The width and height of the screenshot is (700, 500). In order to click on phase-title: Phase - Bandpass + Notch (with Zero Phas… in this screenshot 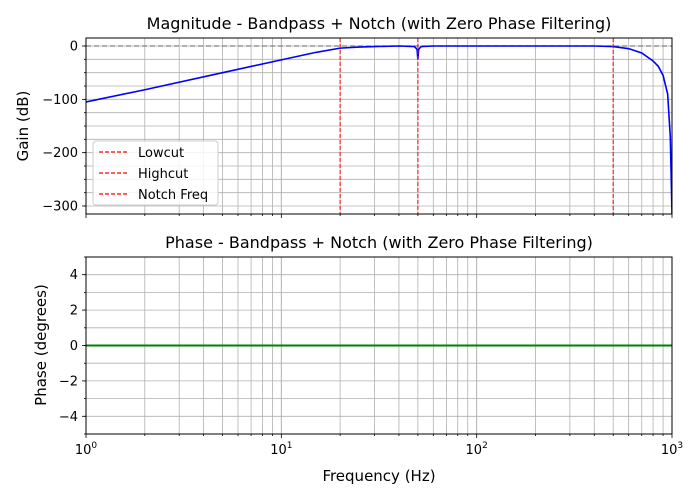, I will do `click(379, 242)`.